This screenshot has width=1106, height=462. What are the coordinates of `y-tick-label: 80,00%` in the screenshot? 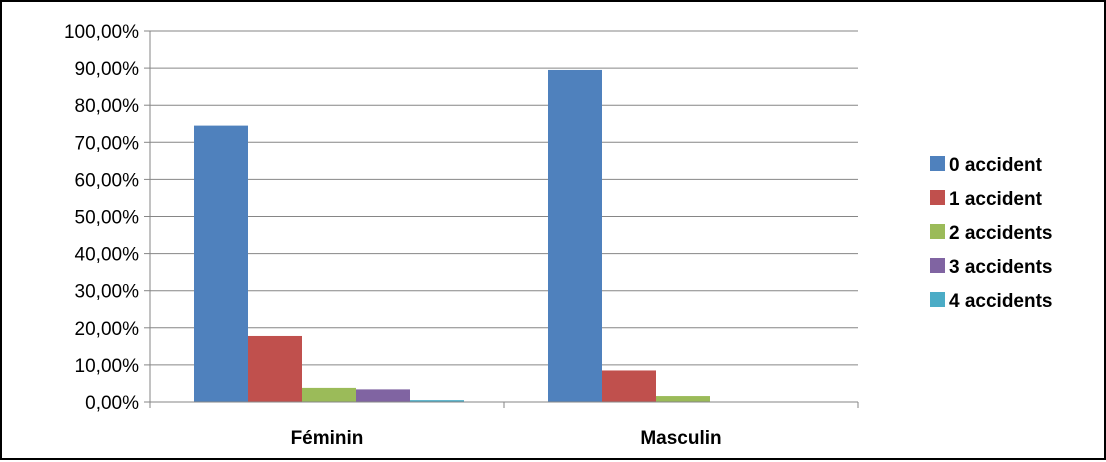 It's located at (107, 106).